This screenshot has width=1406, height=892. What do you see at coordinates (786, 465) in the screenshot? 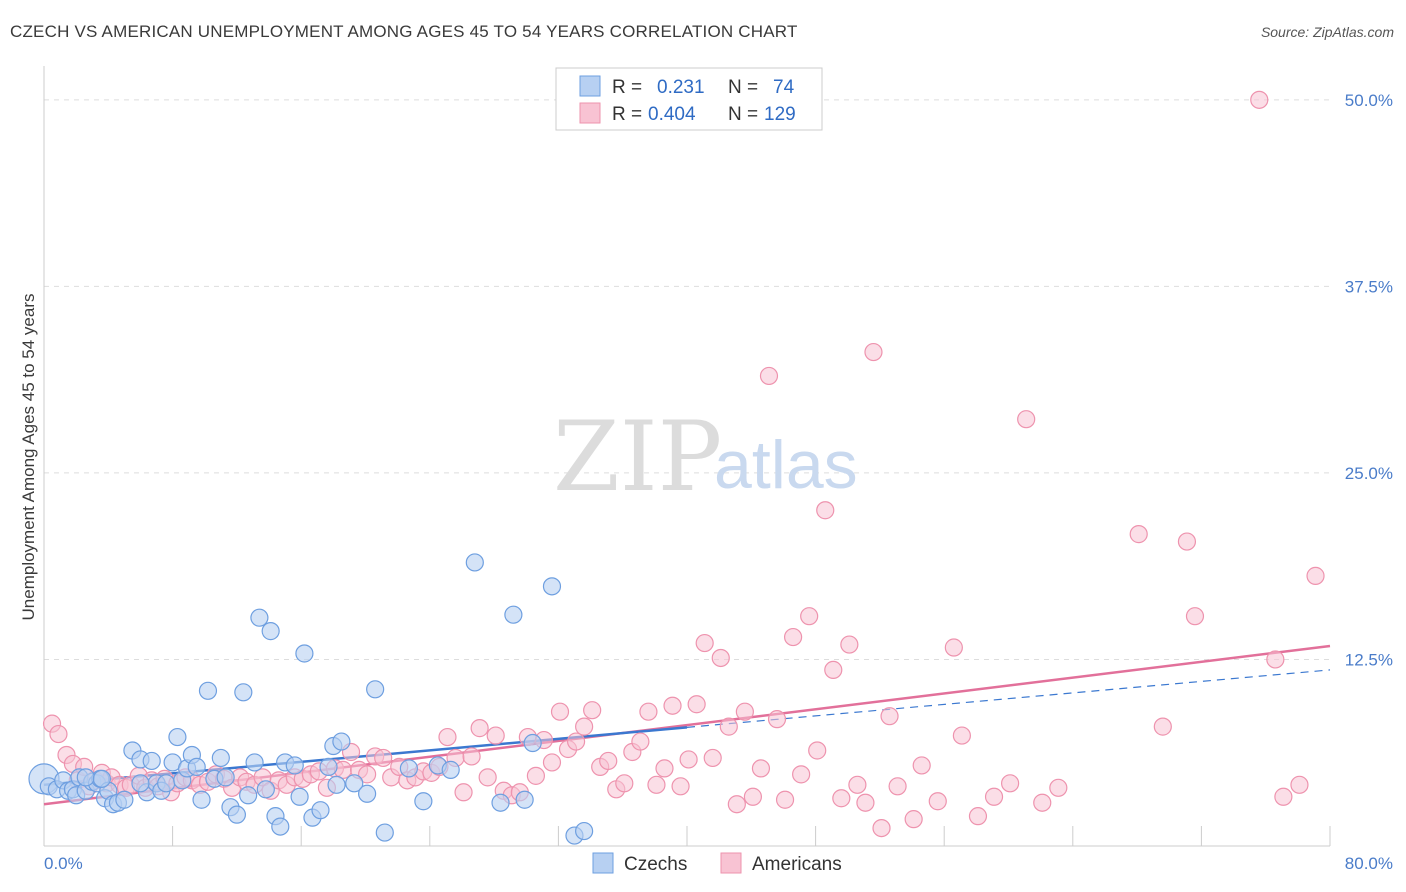
I see `watermark-atlas: atlas` at bounding box center [786, 465].